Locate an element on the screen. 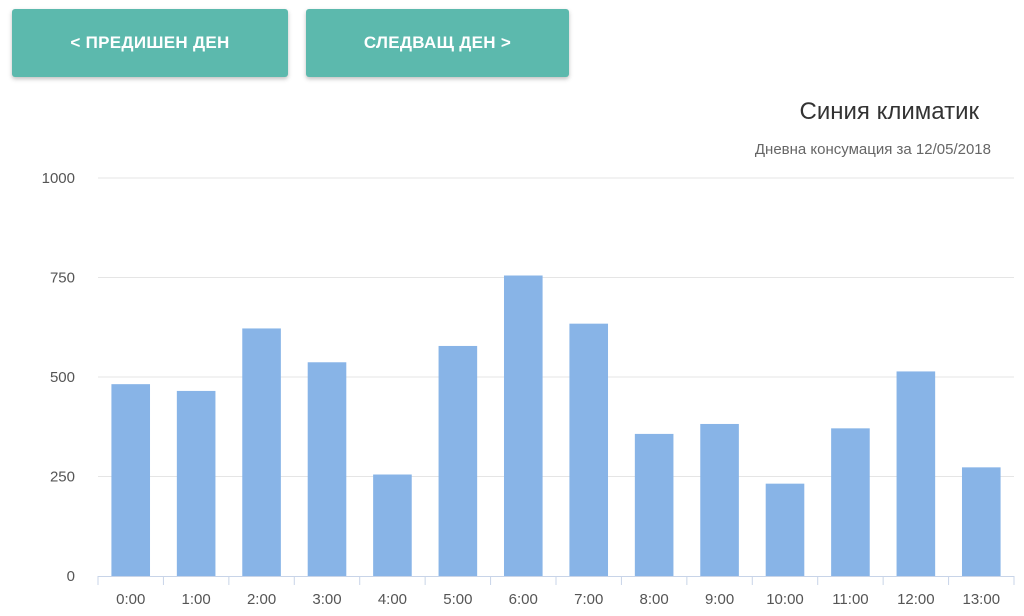  x-axis is located at coordinates (556, 580).